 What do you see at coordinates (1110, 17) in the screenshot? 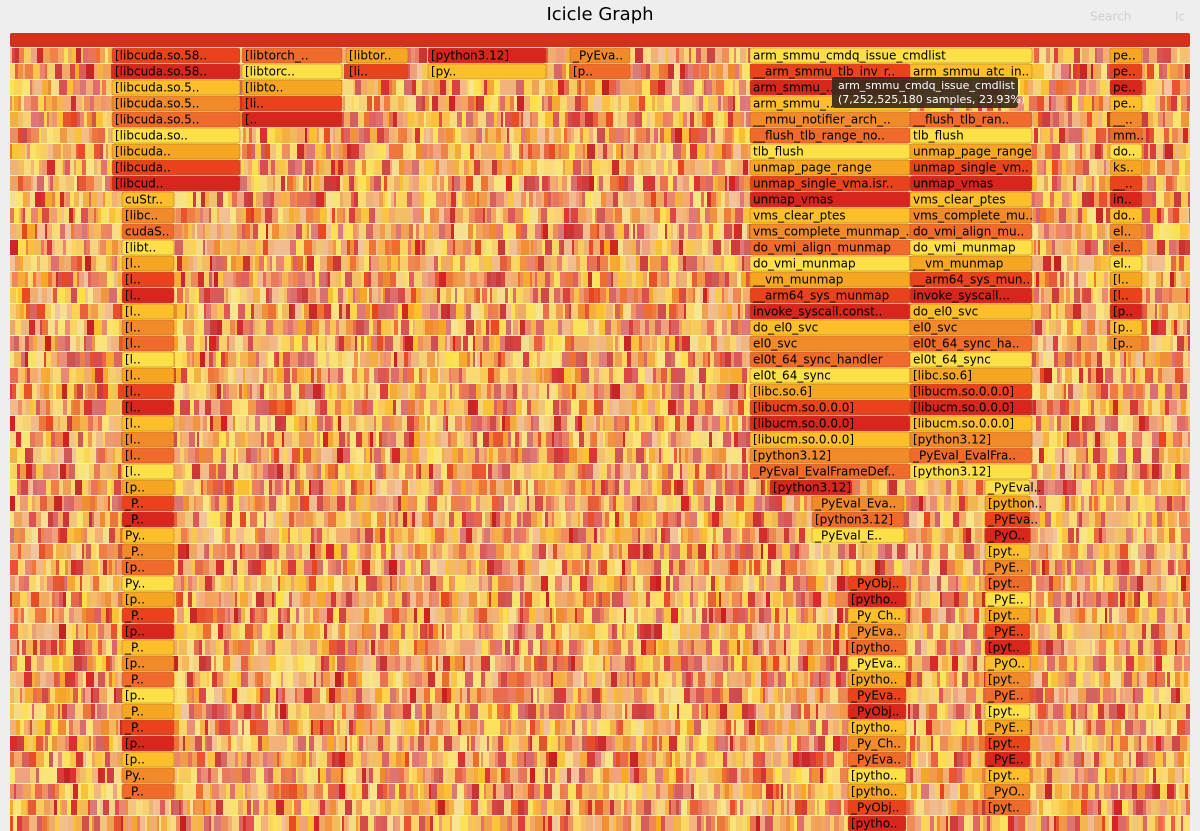
I see `search-button: Search` at bounding box center [1110, 17].